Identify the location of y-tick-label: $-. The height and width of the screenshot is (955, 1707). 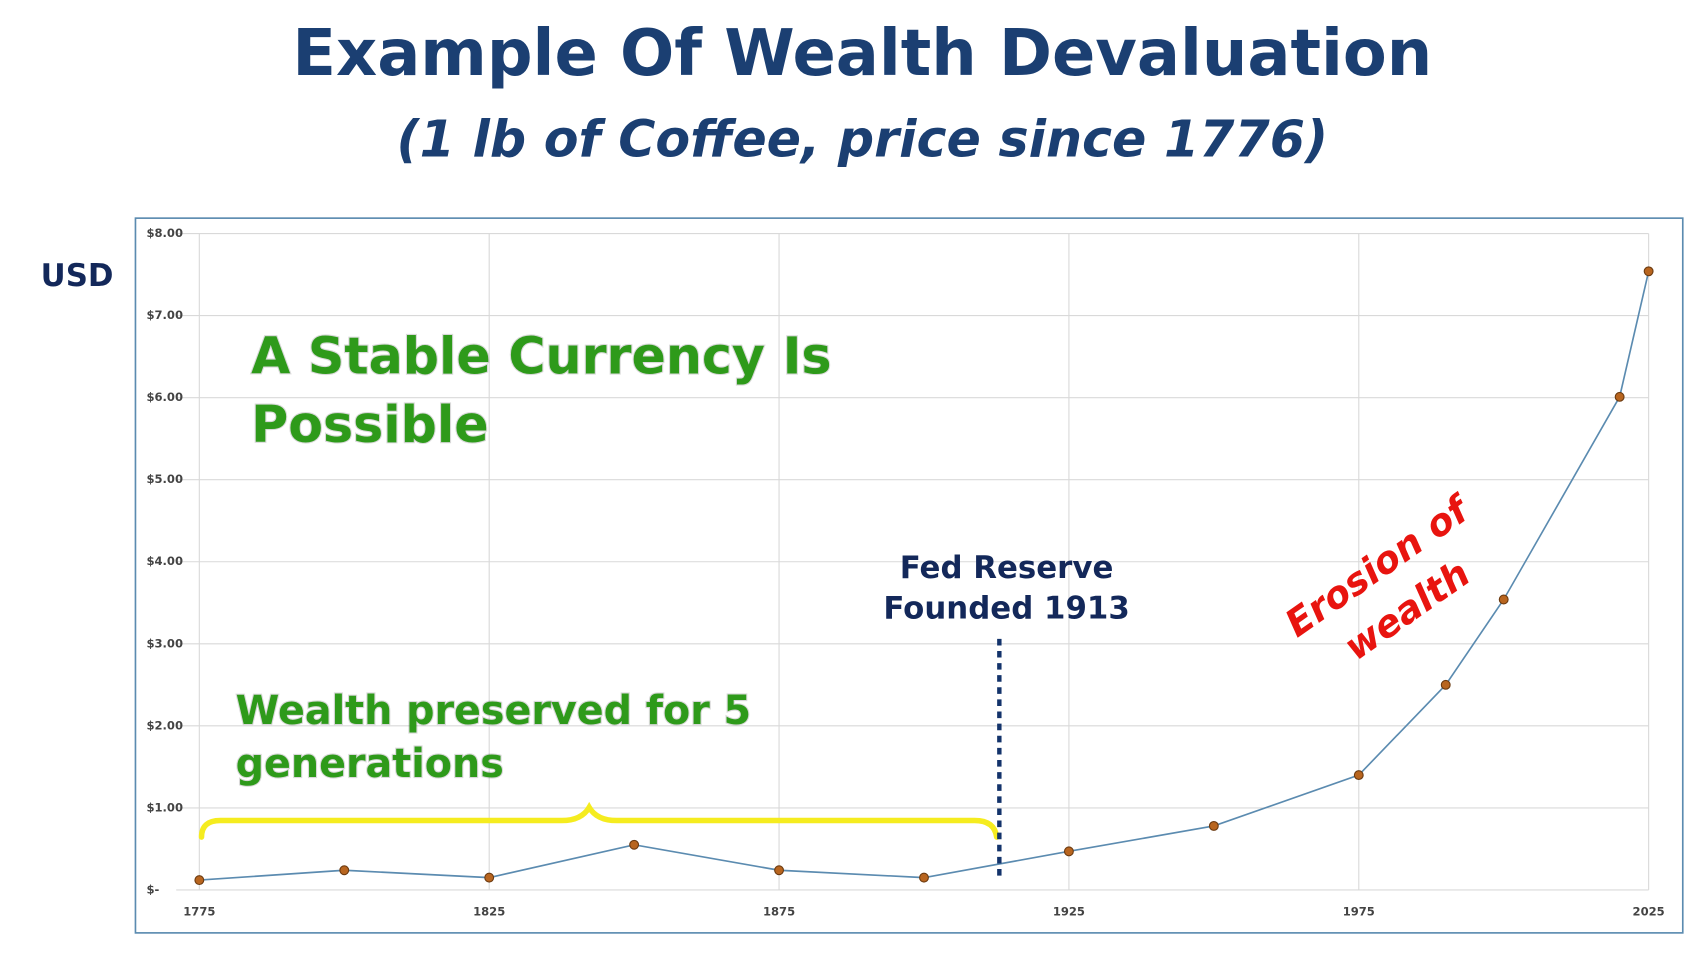
(152, 889).